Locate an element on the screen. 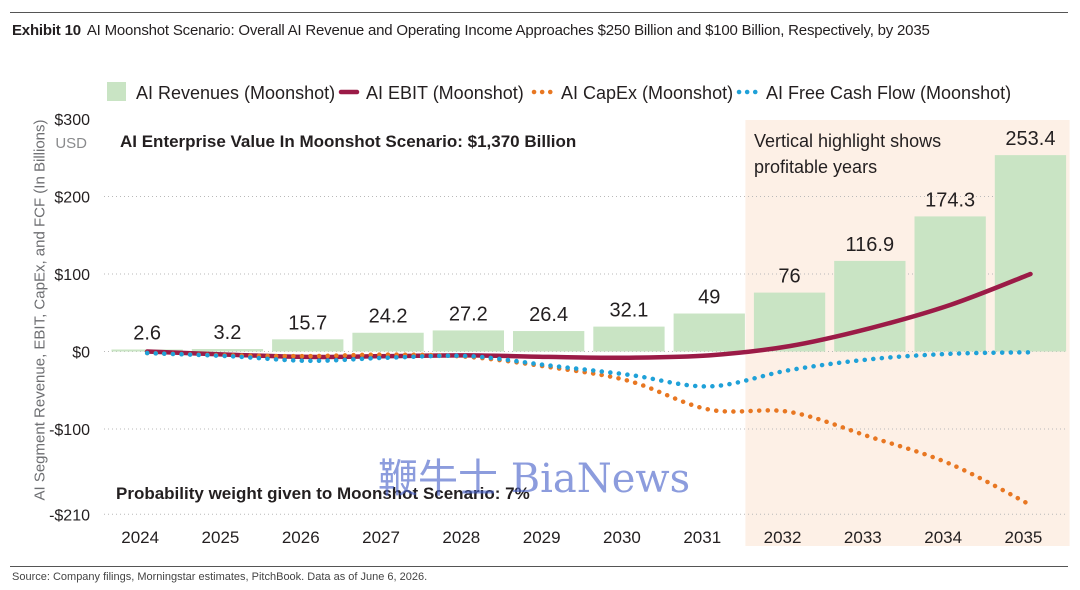 The width and height of the screenshot is (1080, 590). highlight-label-line: Vertical highlight shows is located at coordinates (847, 141).